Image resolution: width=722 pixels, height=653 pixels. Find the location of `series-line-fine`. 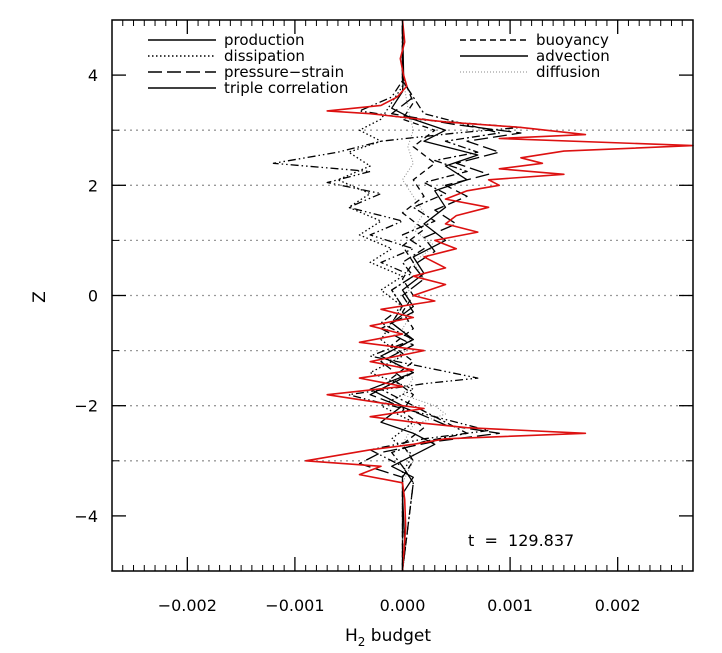

series-line-fine is located at coordinates (418, 298).